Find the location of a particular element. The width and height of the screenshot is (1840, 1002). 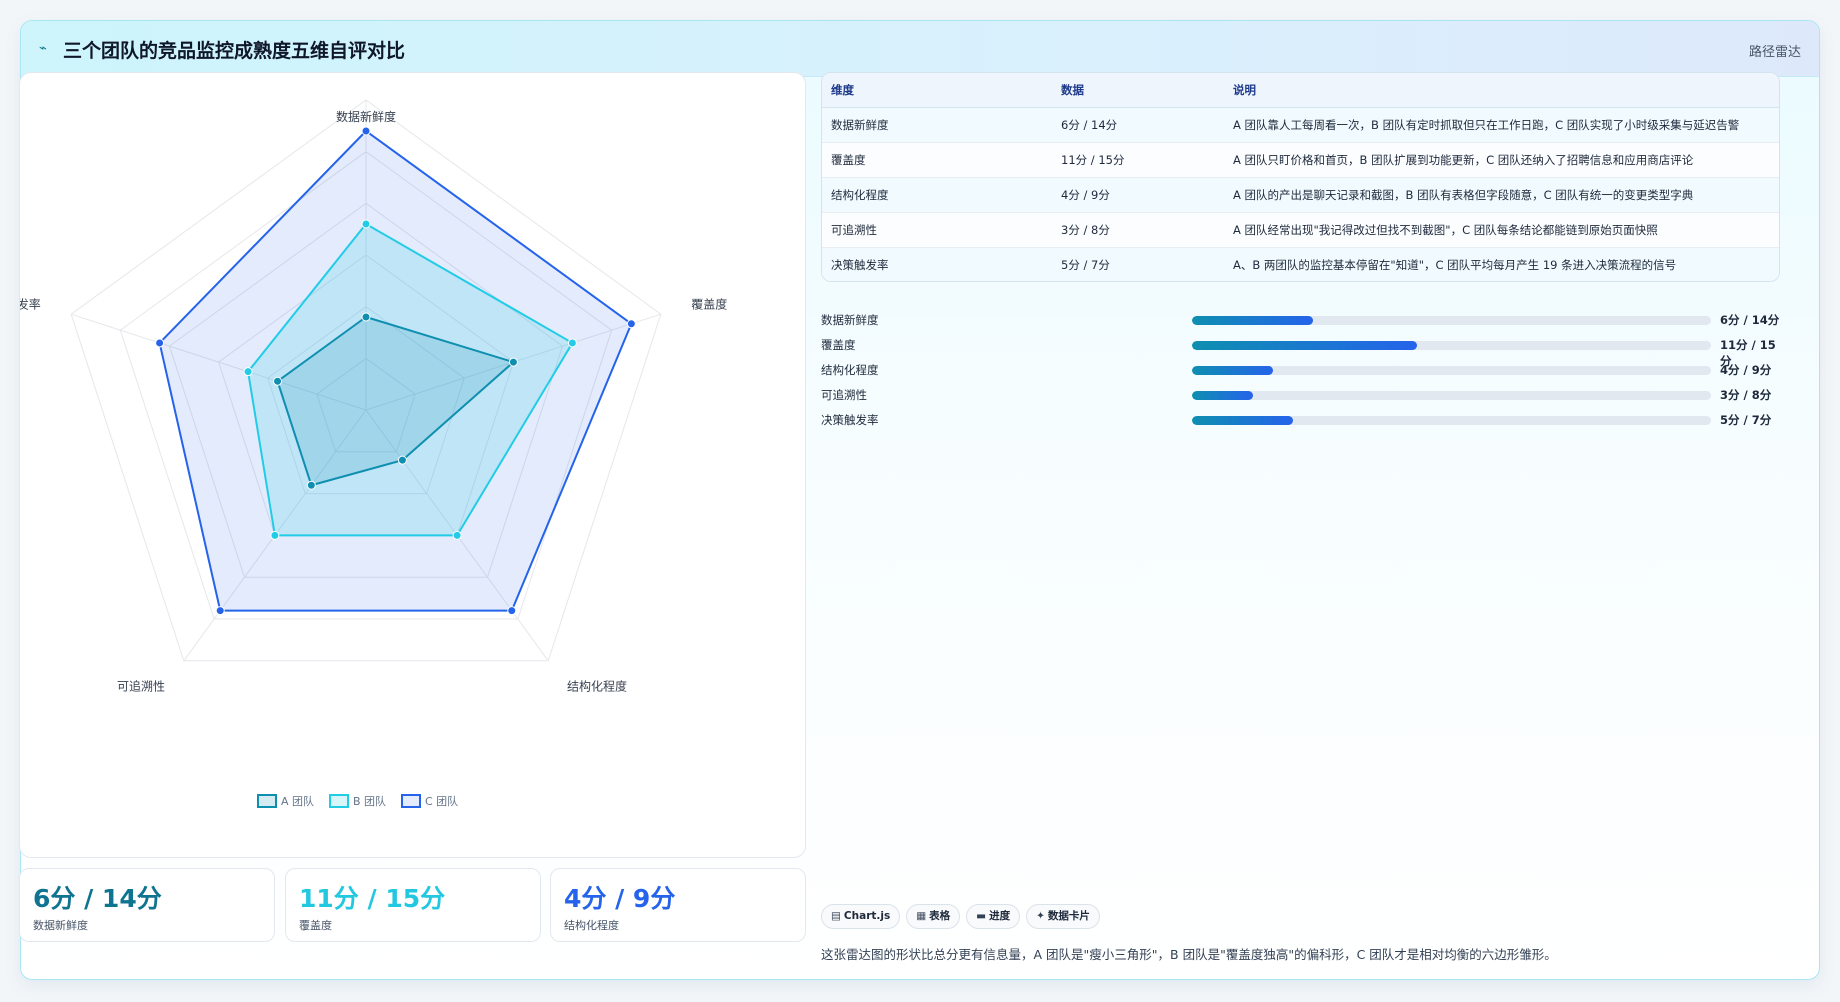

progress-row: 覆盖度 11分 / 15分 is located at coordinates (1300, 351).